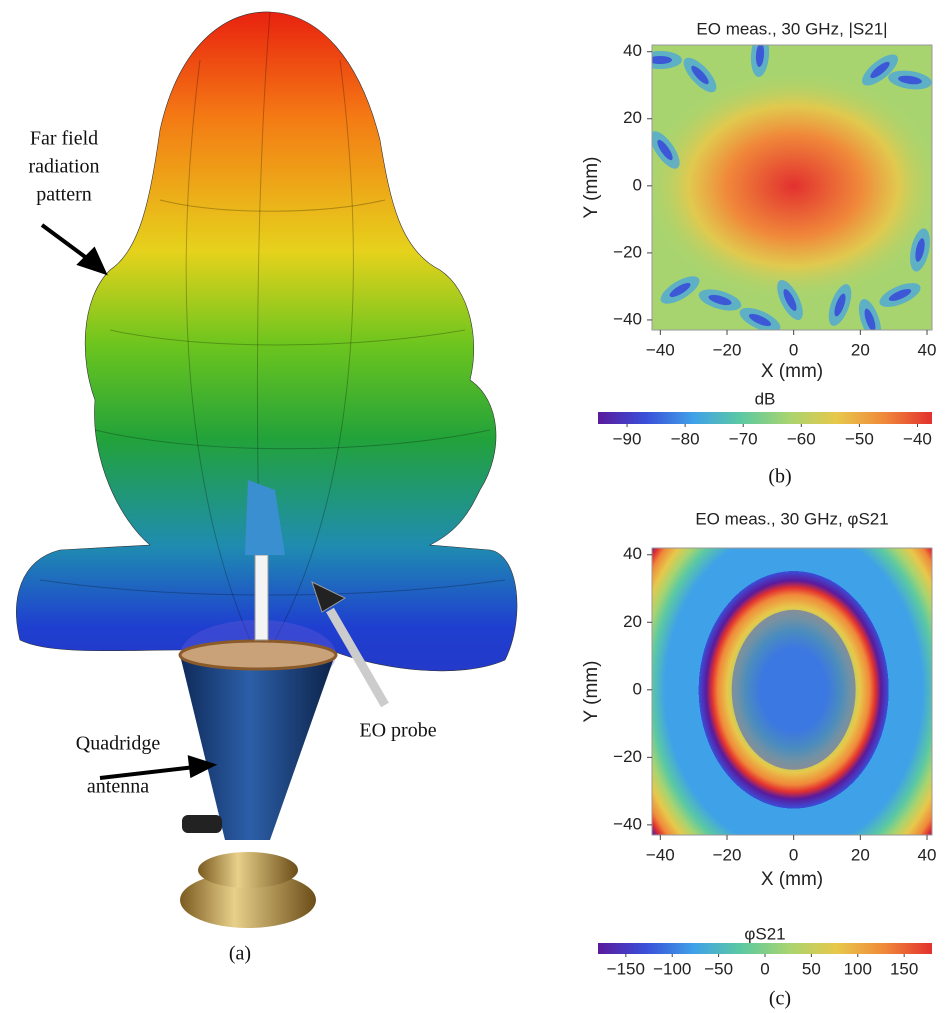 Image resolution: width=945 pixels, height=1013 pixels. I want to click on horn-cone, so click(257, 747).